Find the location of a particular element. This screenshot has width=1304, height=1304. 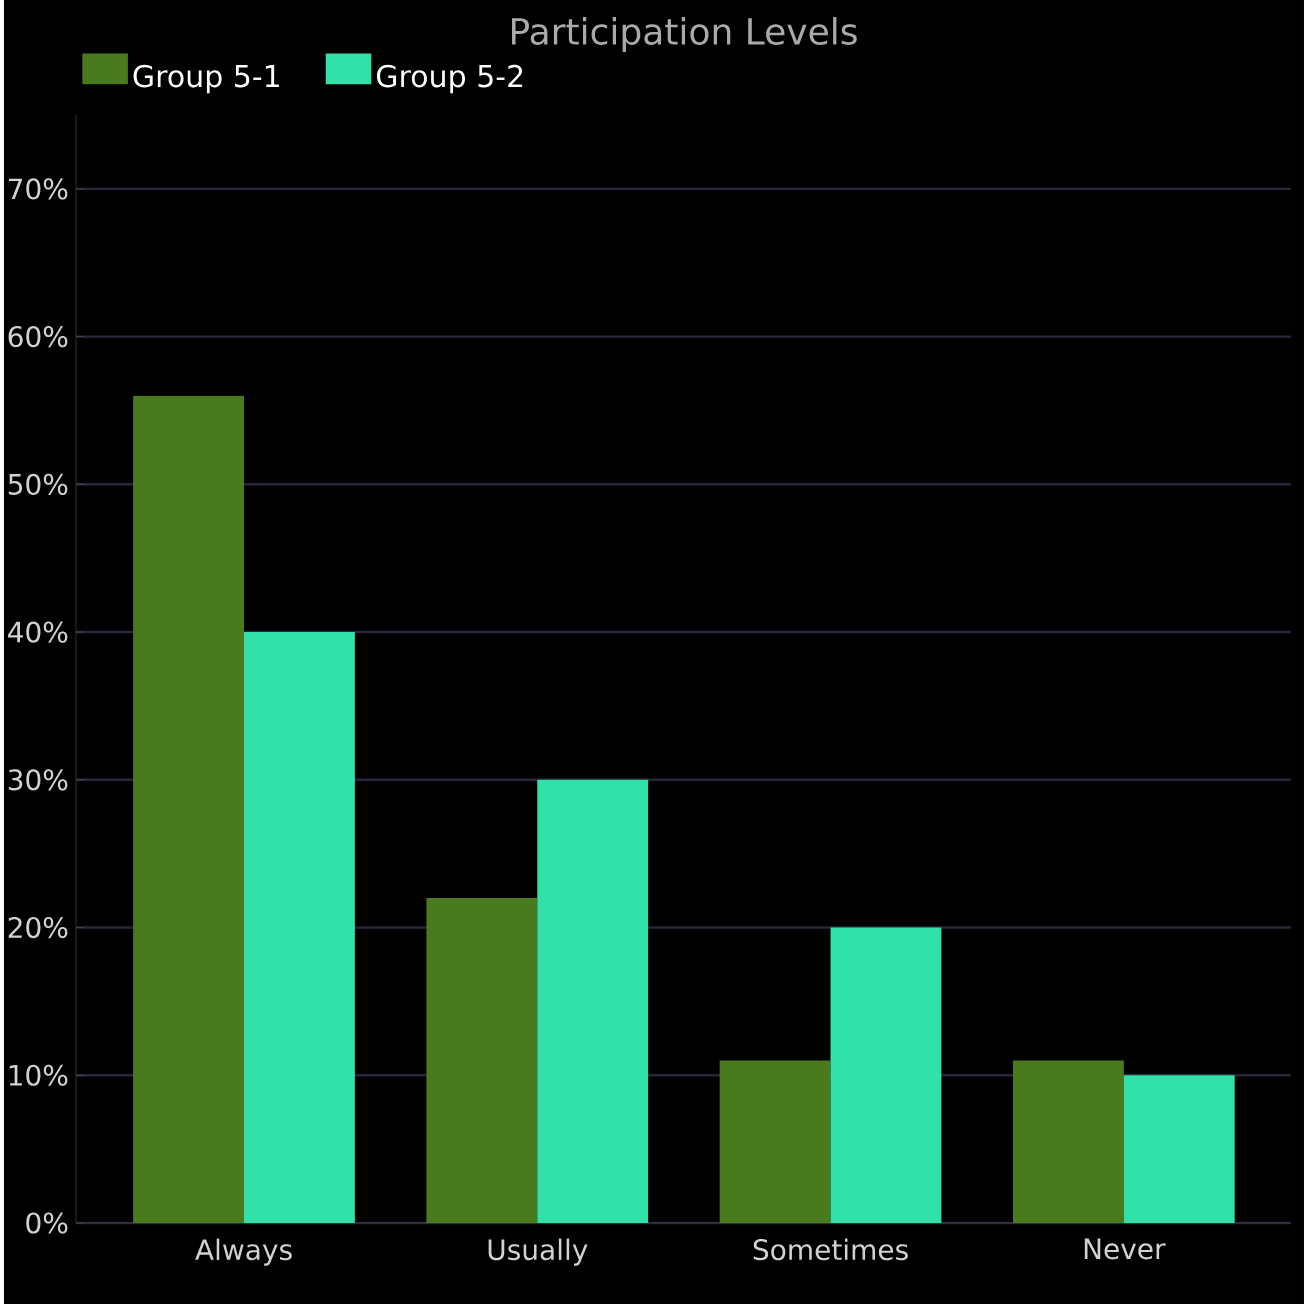

y-tick-label: 20% is located at coordinates (38, 927).